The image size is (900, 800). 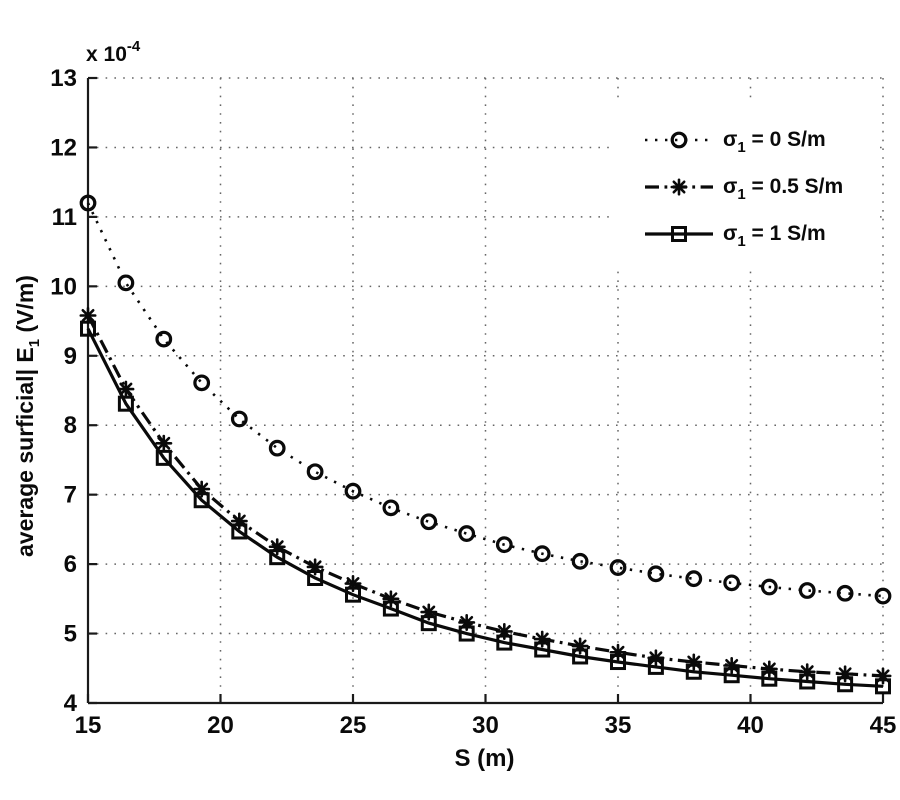 I want to click on y-axis-exponent: x 10-4, so click(x=113, y=52).